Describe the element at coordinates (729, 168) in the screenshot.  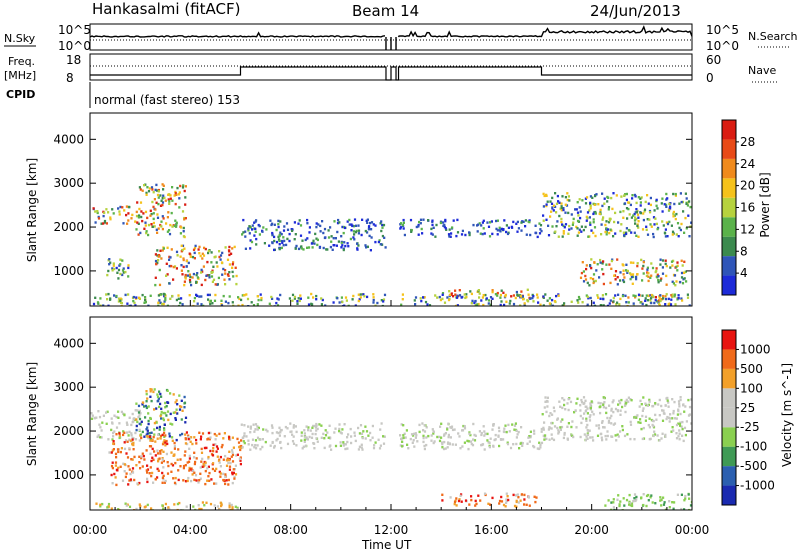
I see `colorbar-swatch` at that location.